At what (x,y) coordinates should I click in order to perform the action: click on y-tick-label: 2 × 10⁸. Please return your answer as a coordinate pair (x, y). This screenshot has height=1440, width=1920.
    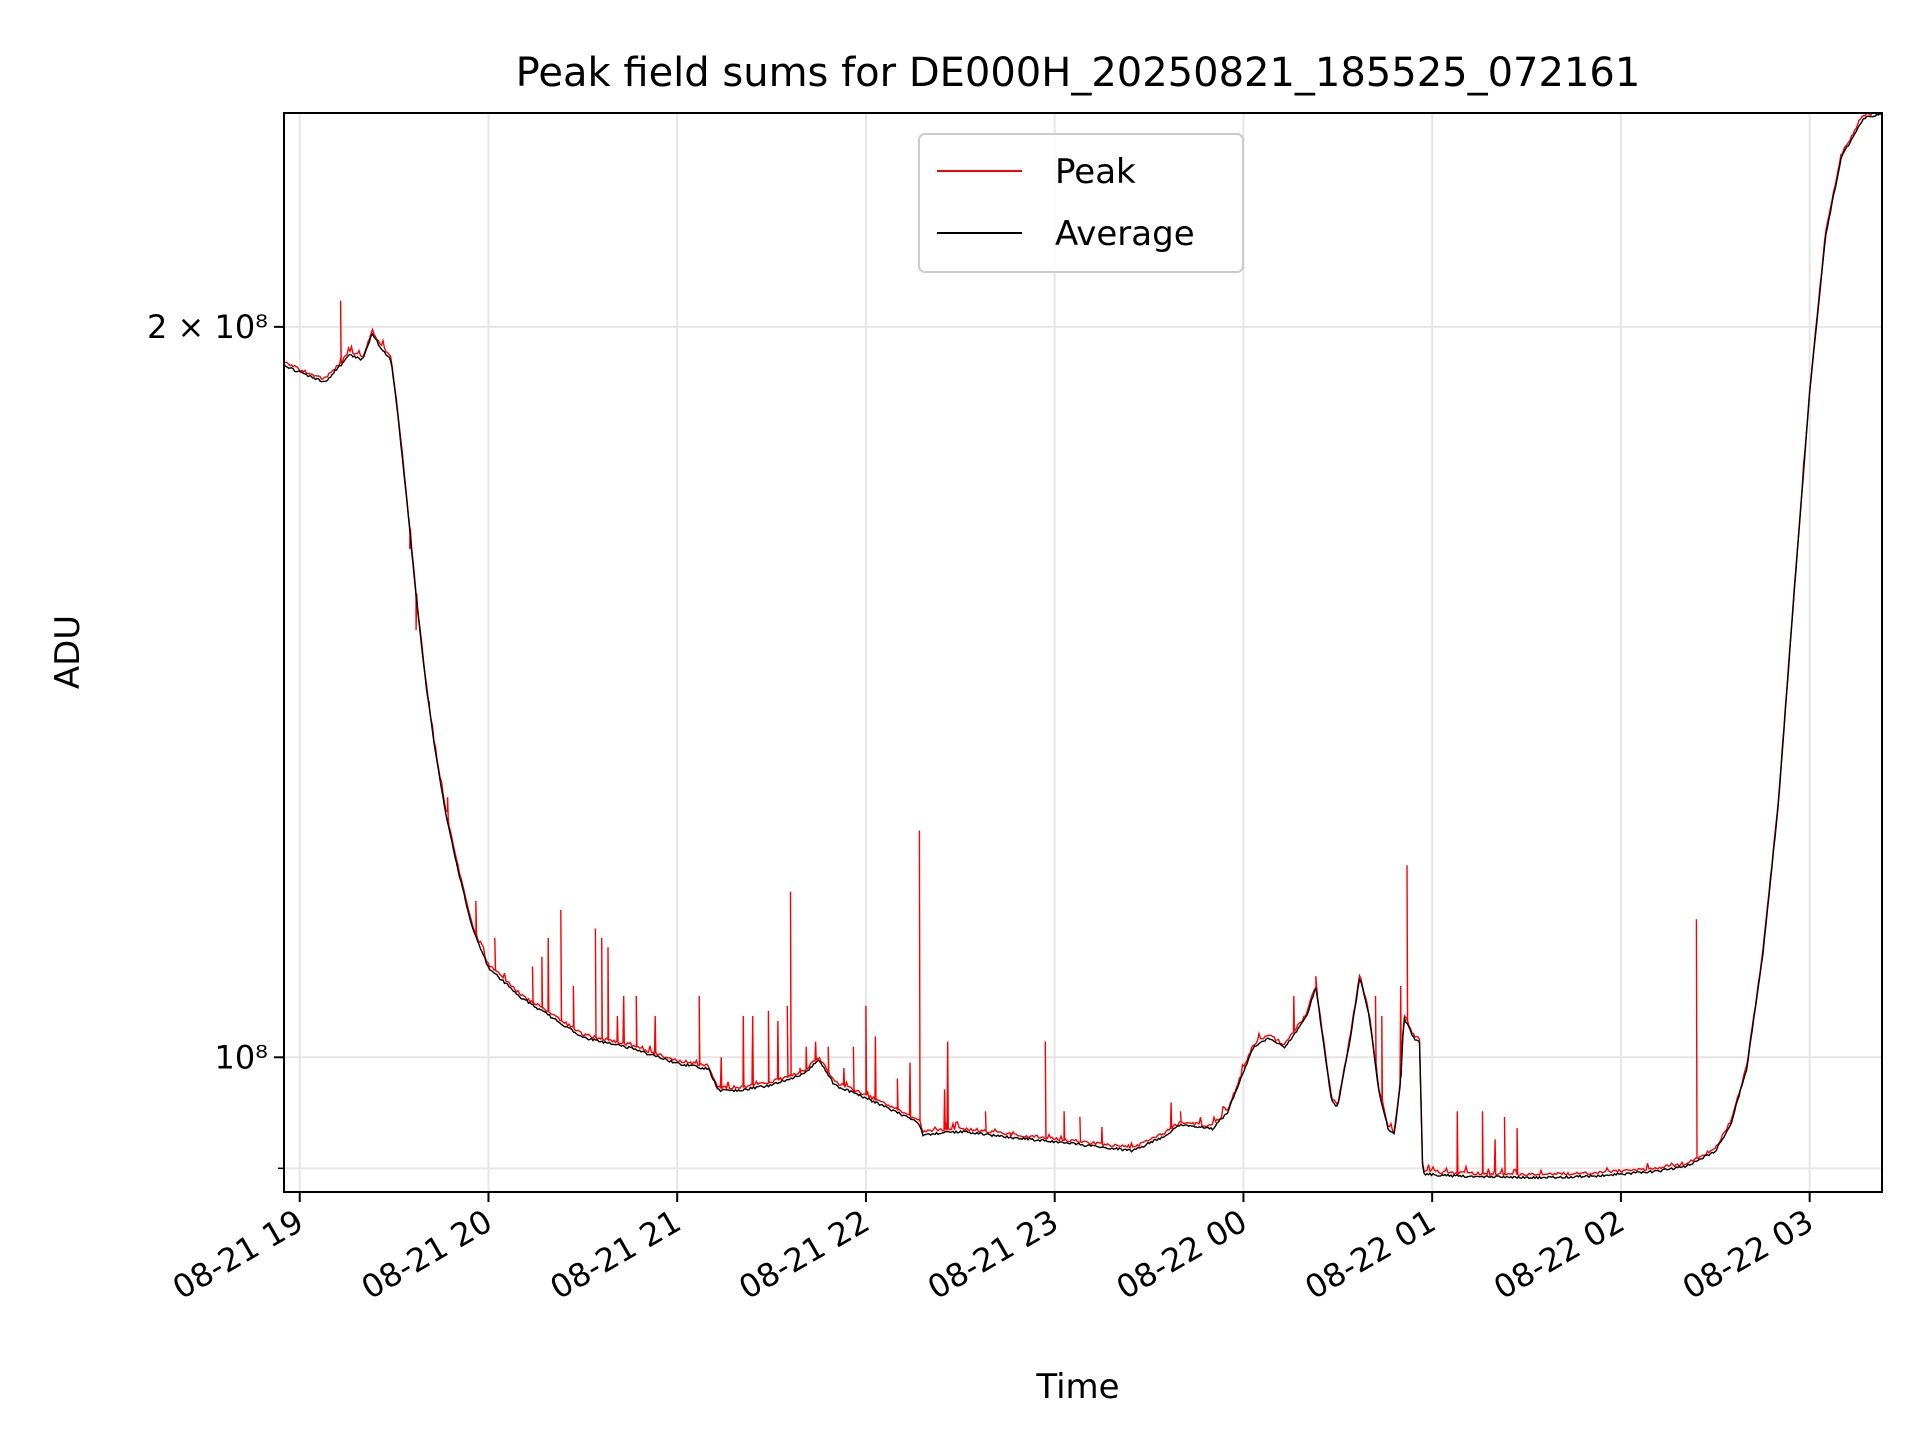
    Looking at the image, I should click on (207, 327).